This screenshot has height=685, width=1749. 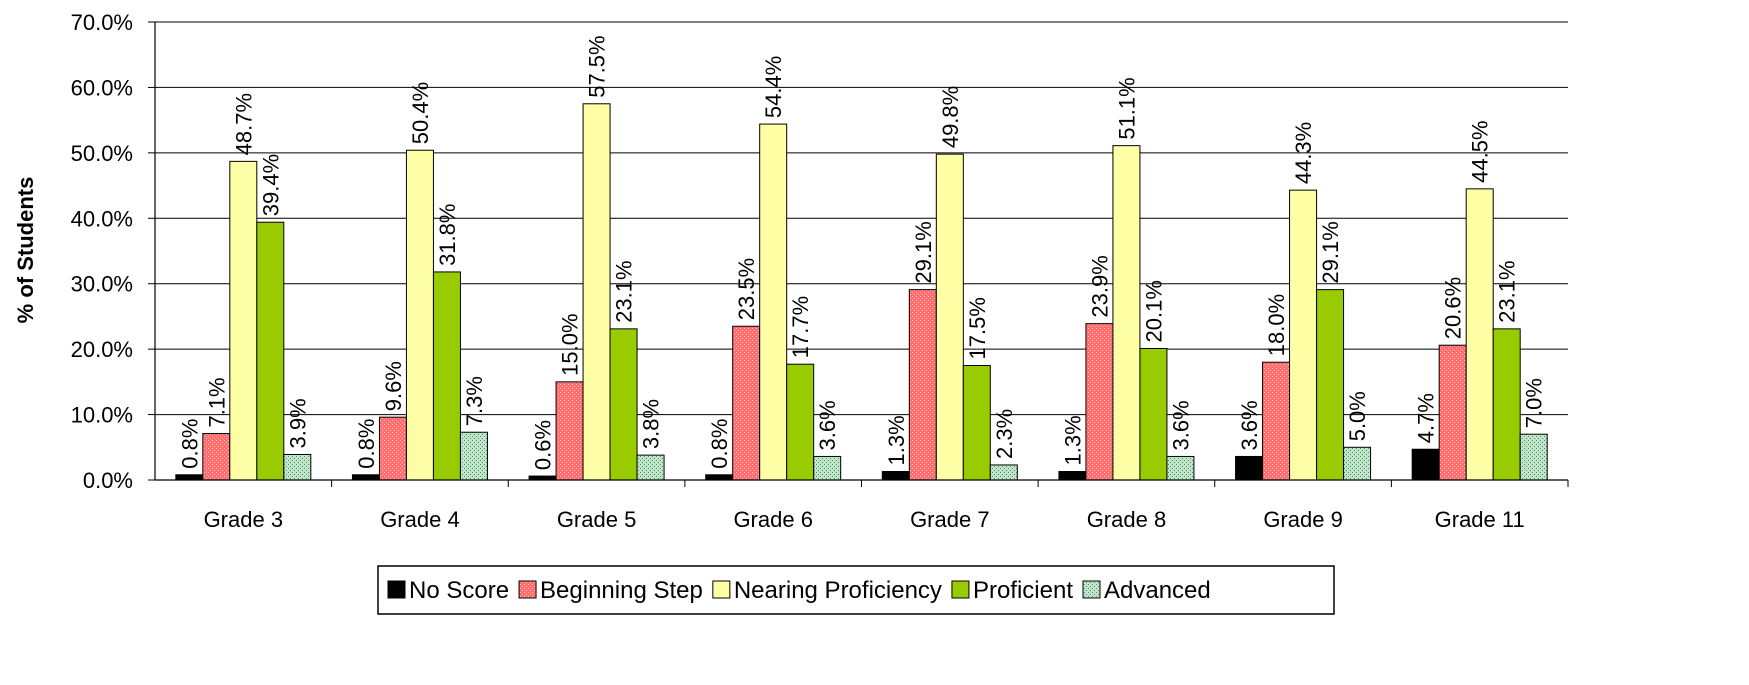 I want to click on x-category-label: Grade 8, so click(x=1127, y=519).